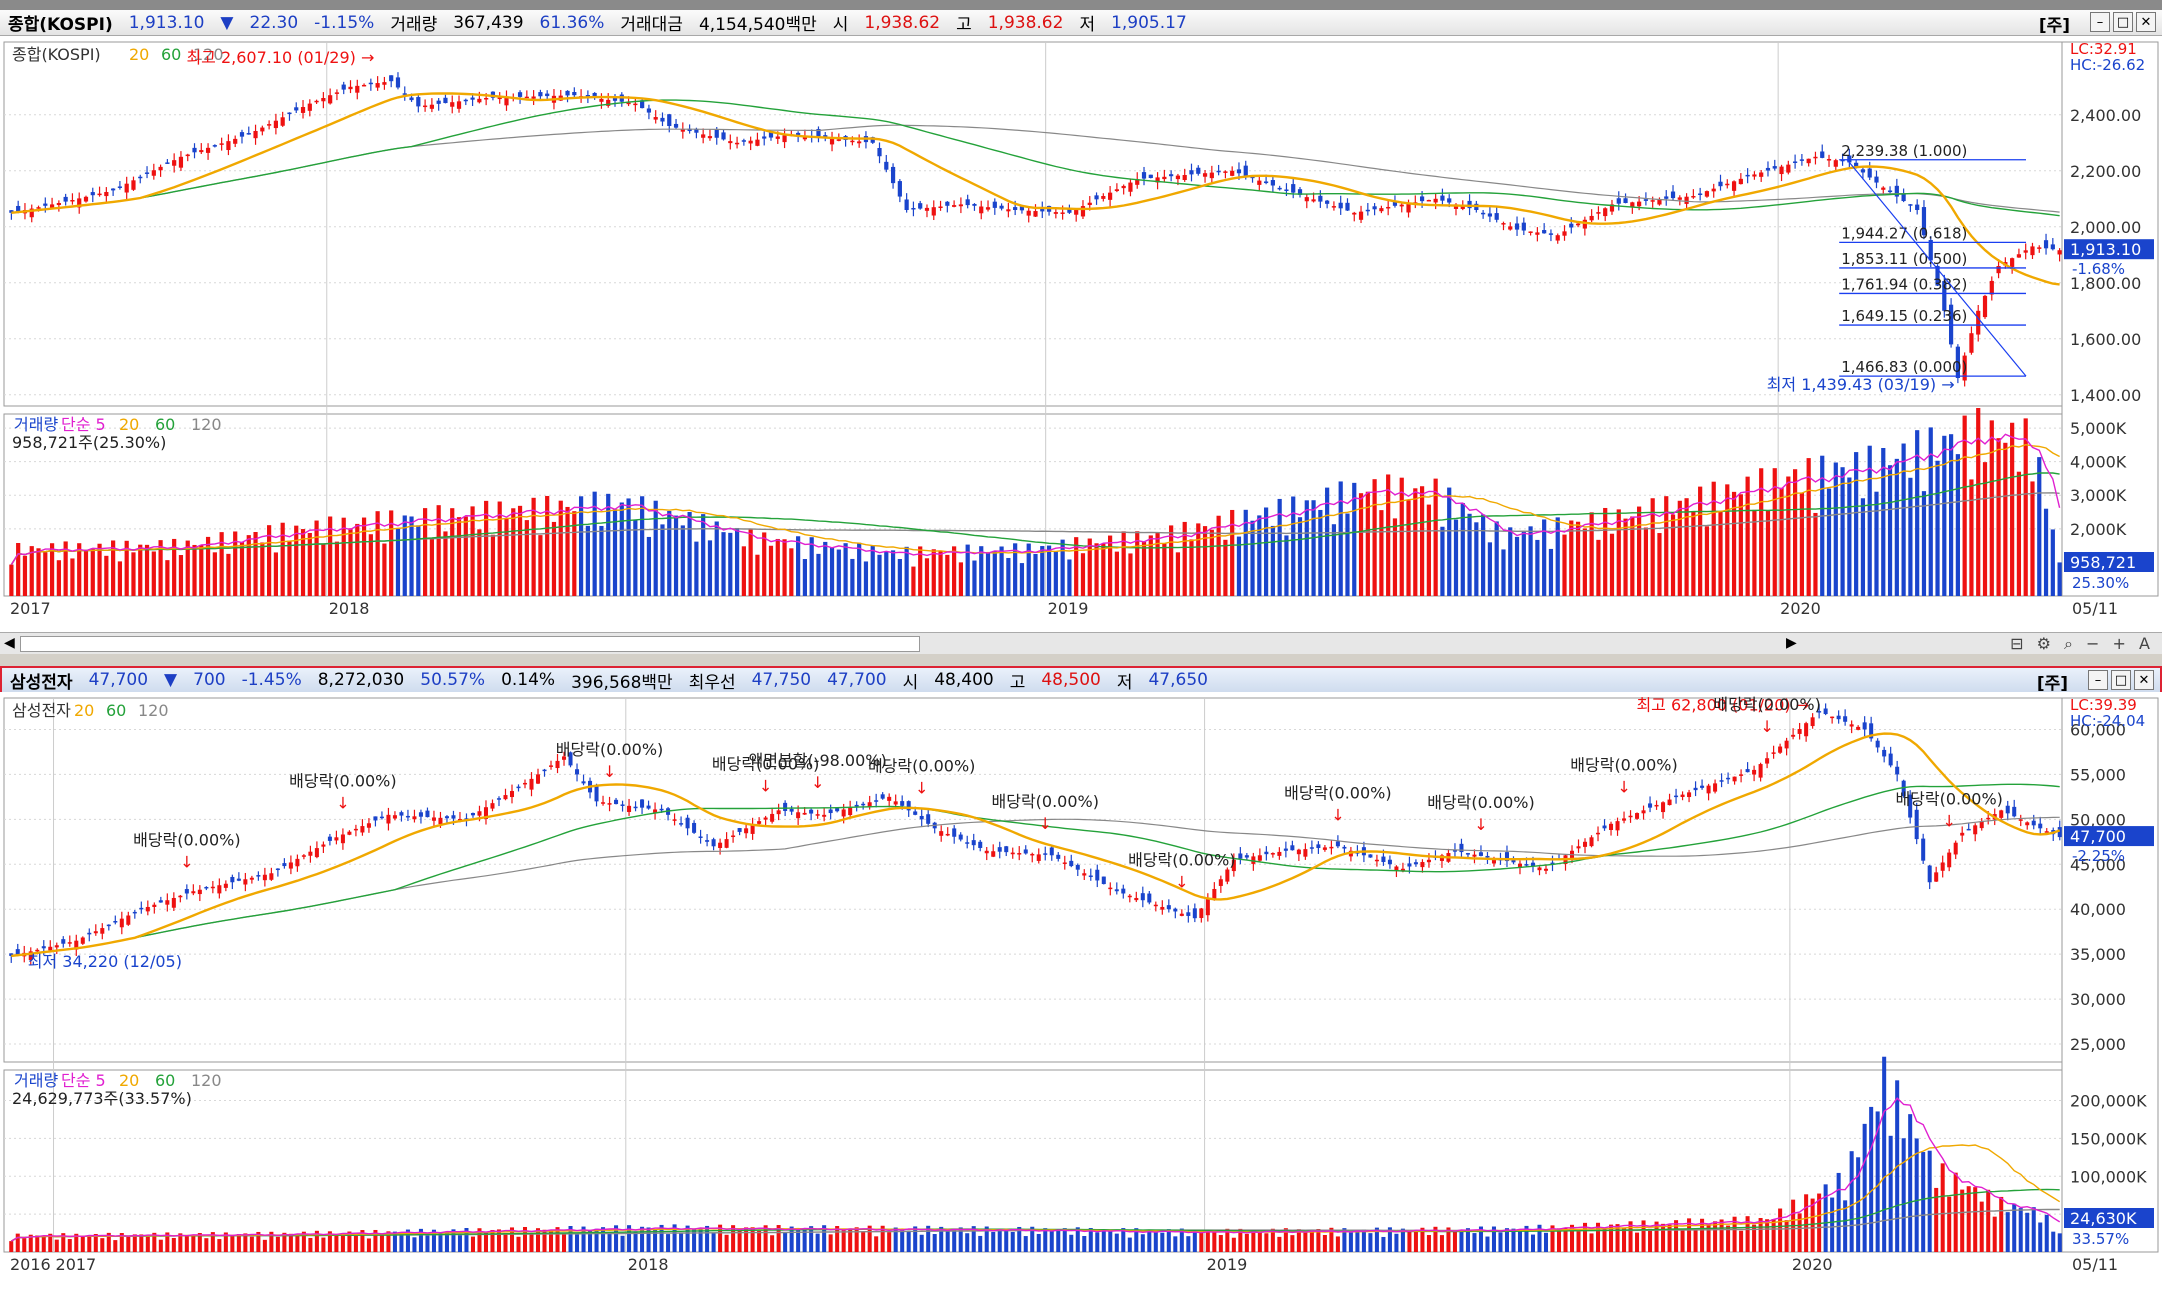 This screenshot has width=2162, height=1293. What do you see at coordinates (2082, 643) in the screenshot?
I see `chart-tools-icon: ⊟ ⚙ ⌕ − + A` at bounding box center [2082, 643].